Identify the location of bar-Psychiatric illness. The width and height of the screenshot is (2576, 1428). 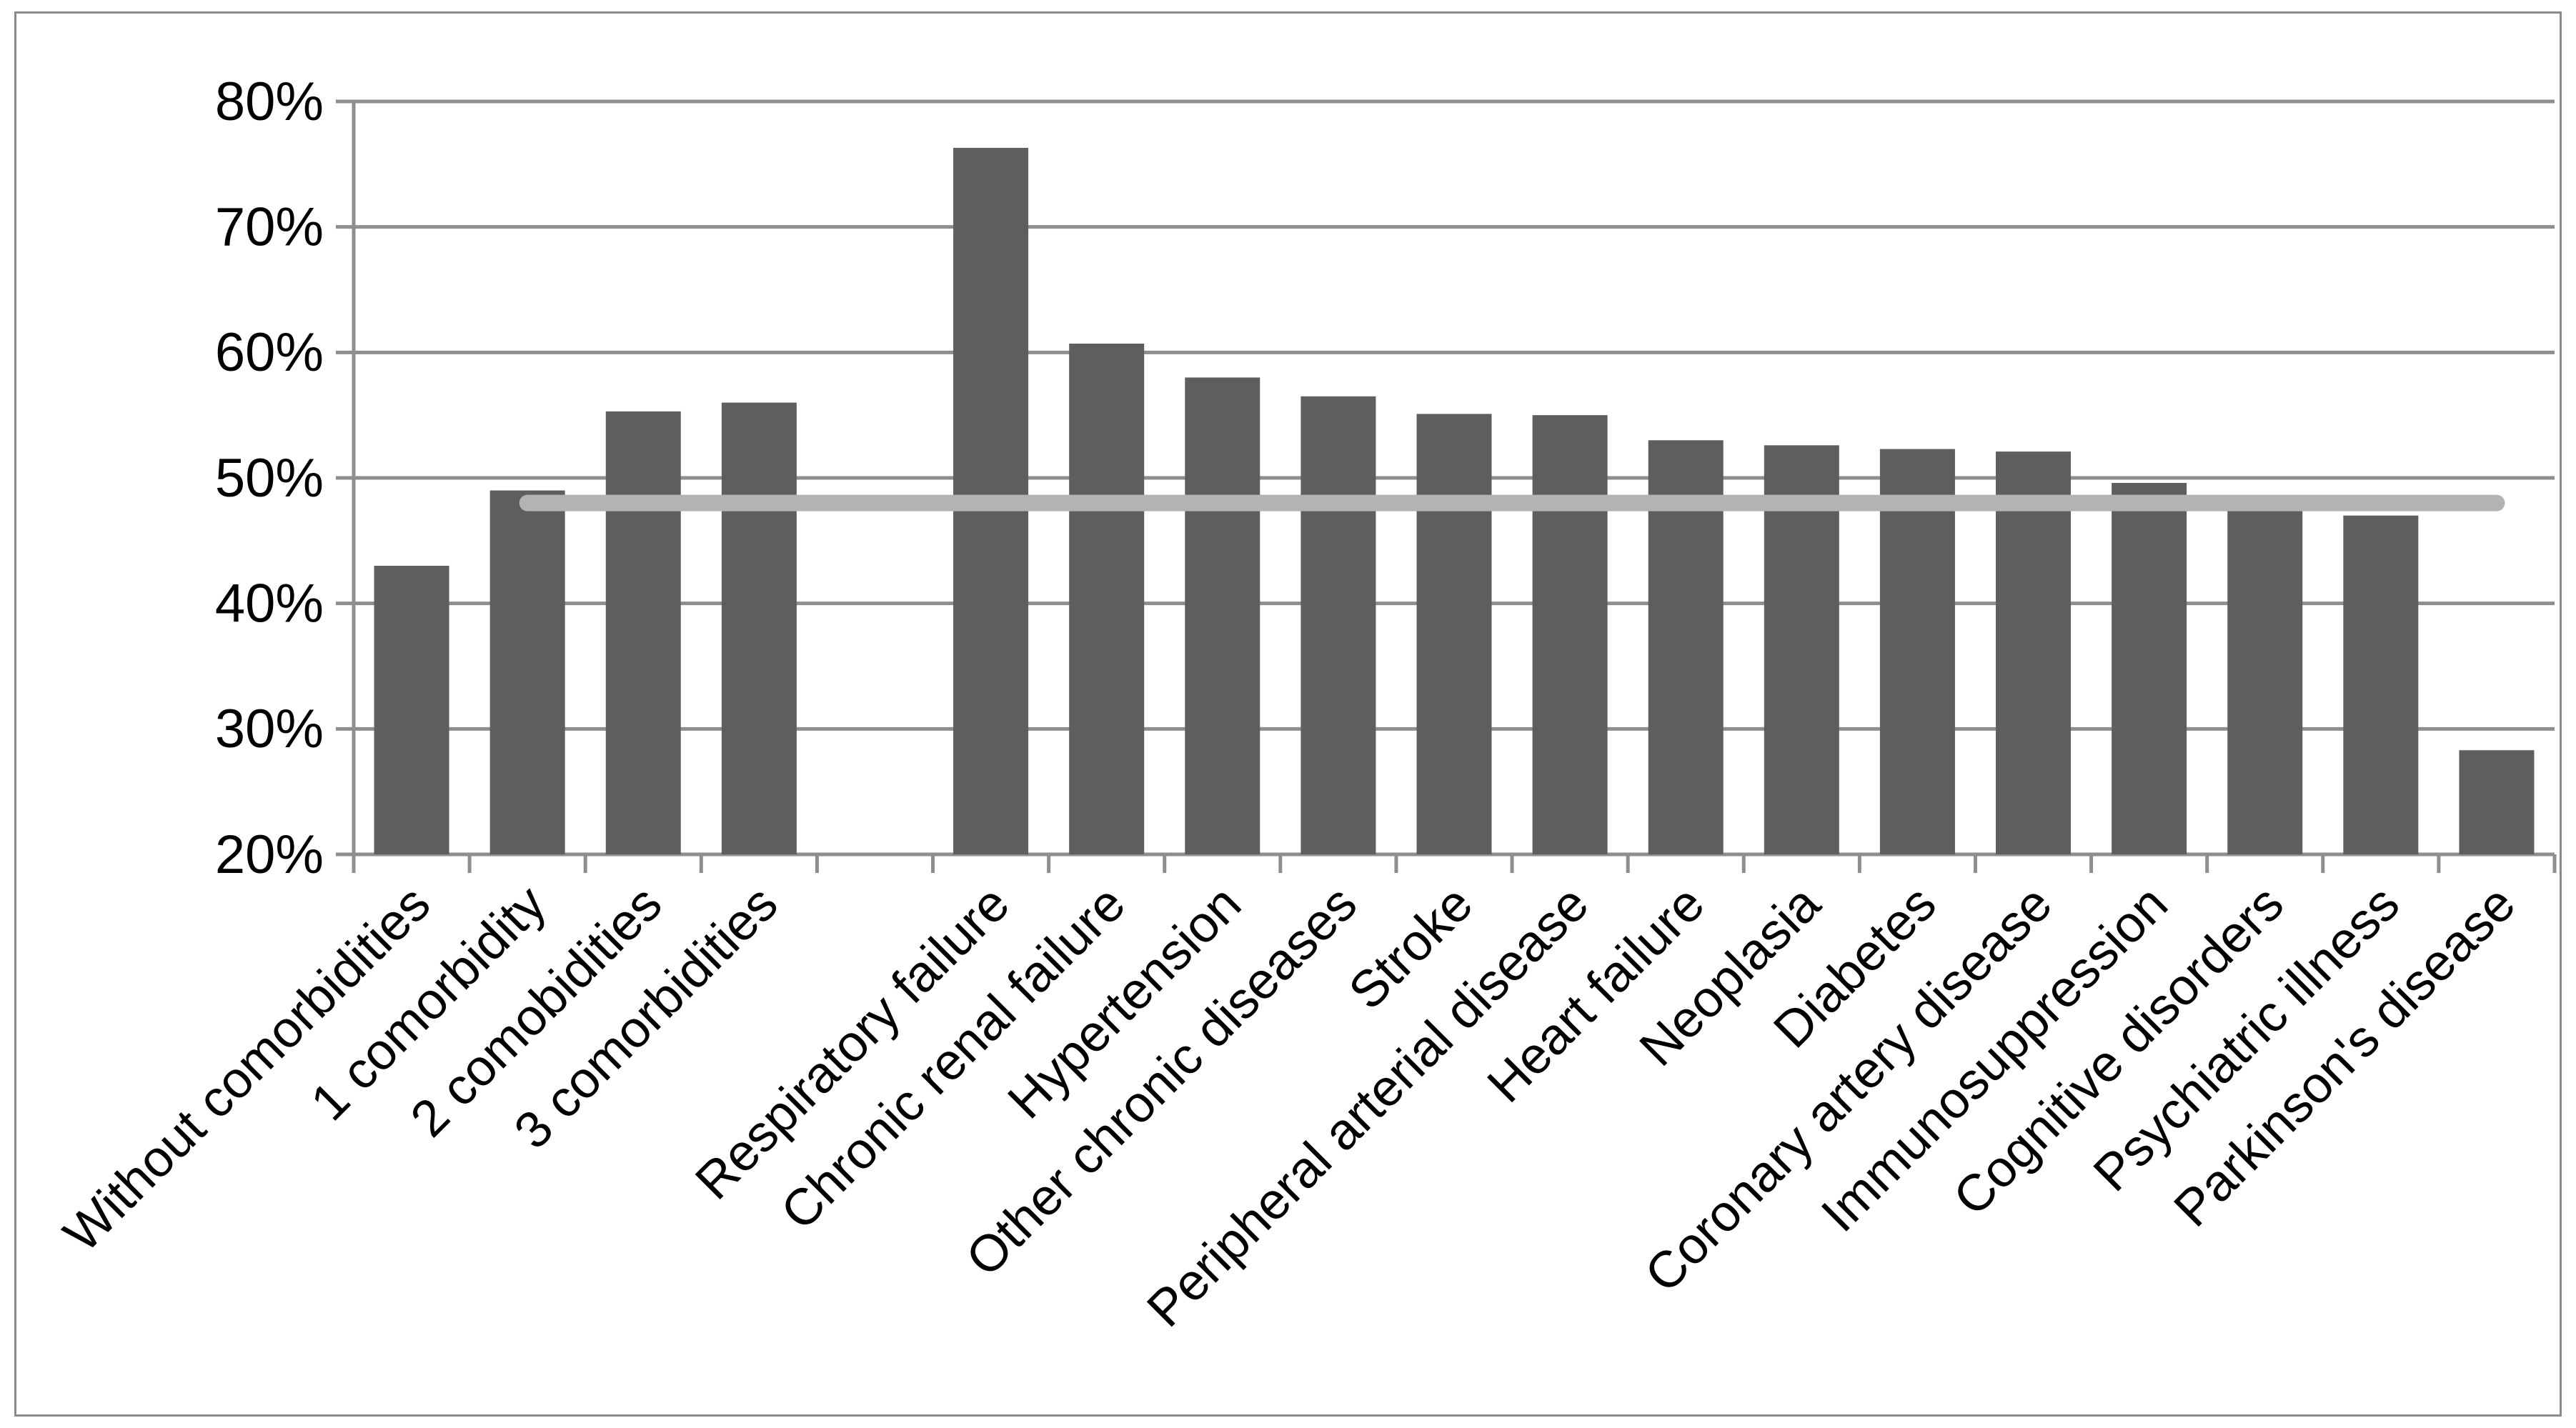
(2381, 684).